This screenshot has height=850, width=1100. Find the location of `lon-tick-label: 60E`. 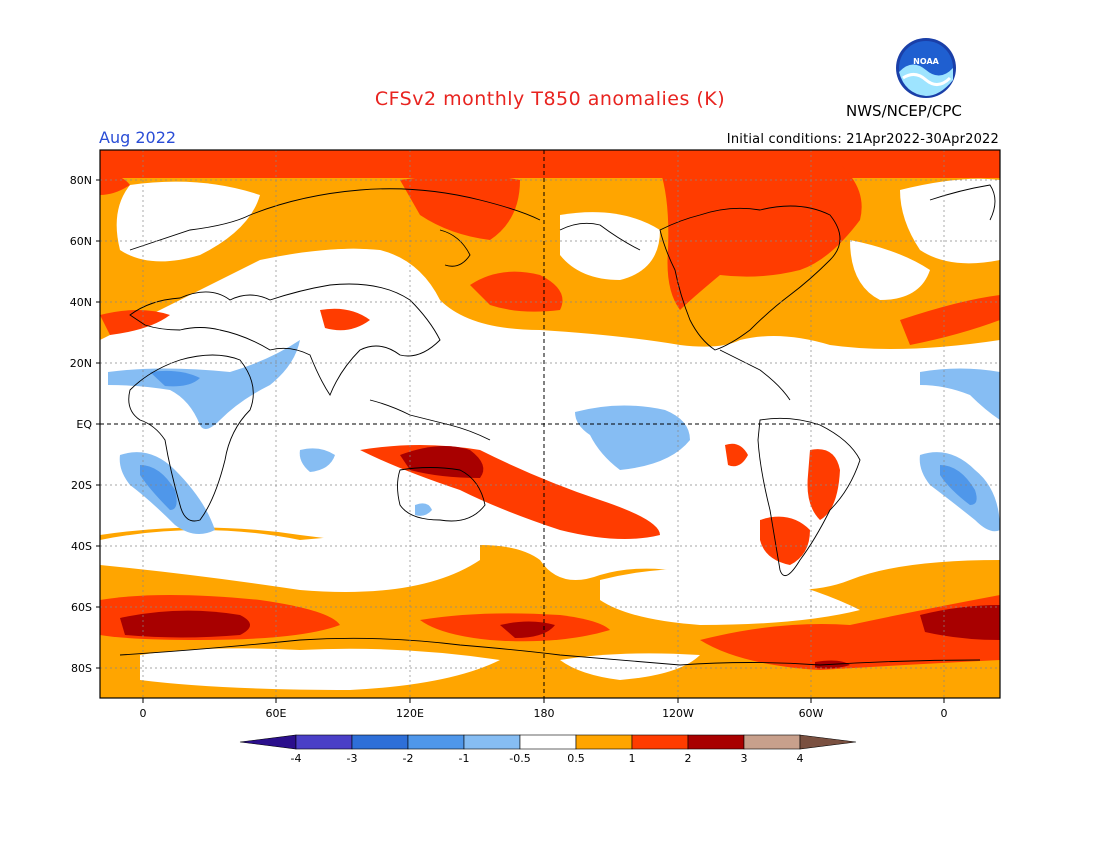

lon-tick-label: 60E is located at coordinates (276, 713).